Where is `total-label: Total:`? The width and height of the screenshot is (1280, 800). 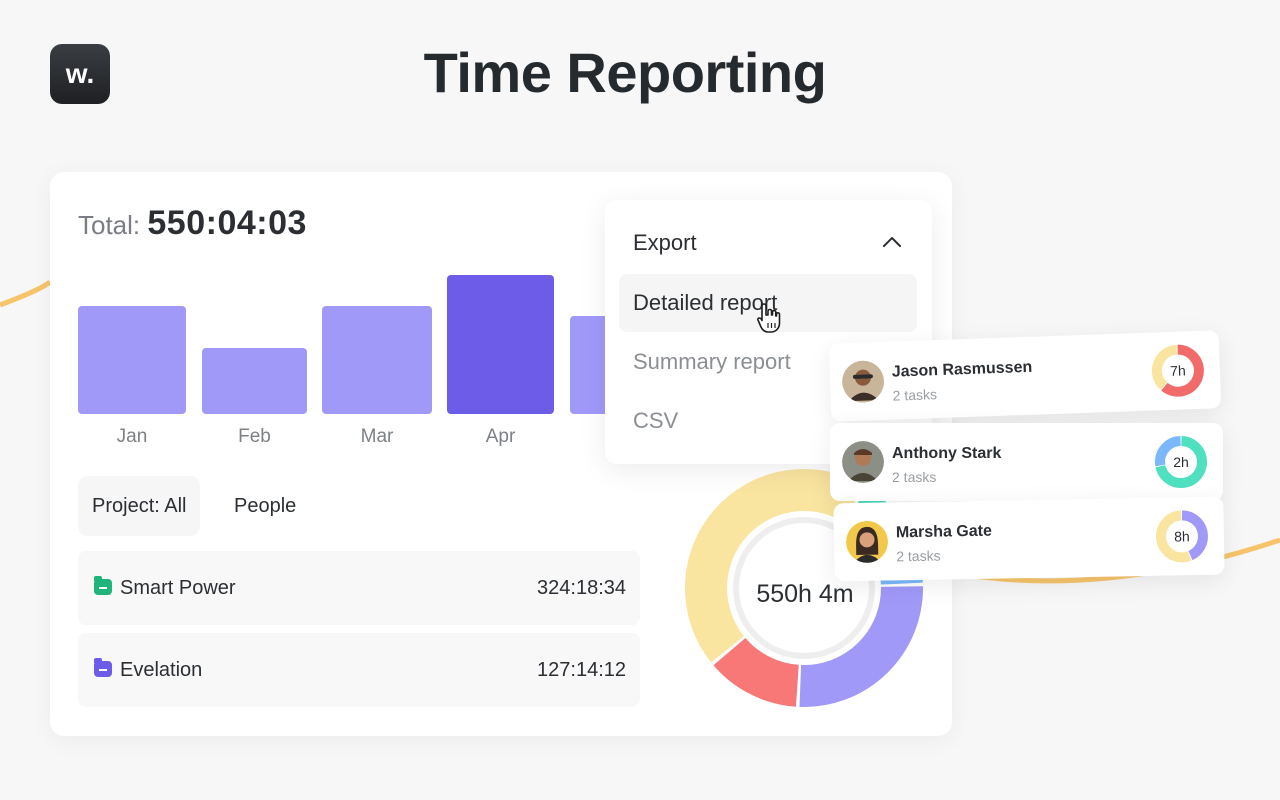
total-label: Total: is located at coordinates (109, 225).